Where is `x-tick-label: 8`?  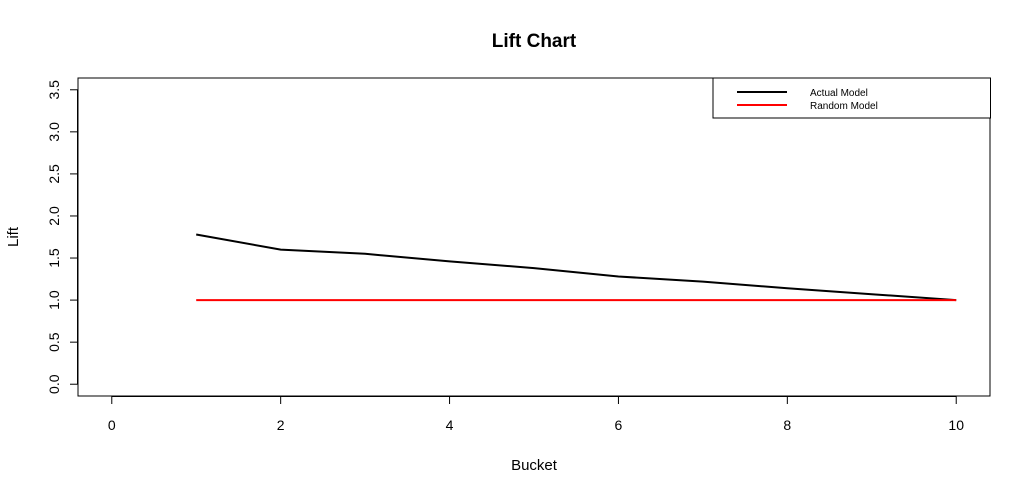 x-tick-label: 8 is located at coordinates (787, 425).